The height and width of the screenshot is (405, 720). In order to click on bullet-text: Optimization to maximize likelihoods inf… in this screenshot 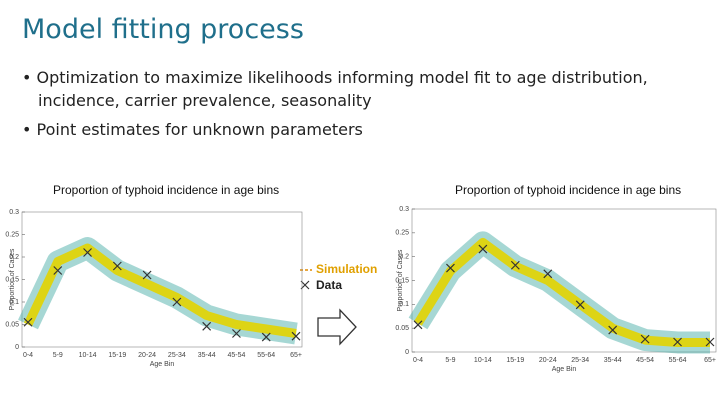, I will do `click(342, 89)`.